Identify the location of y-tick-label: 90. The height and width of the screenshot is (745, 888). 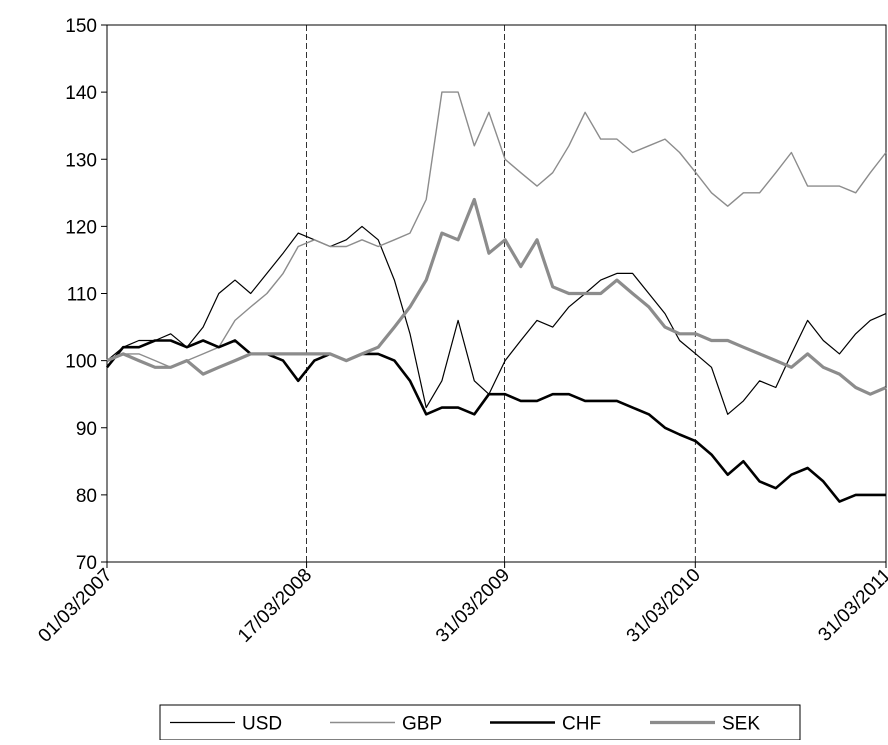
(86, 429).